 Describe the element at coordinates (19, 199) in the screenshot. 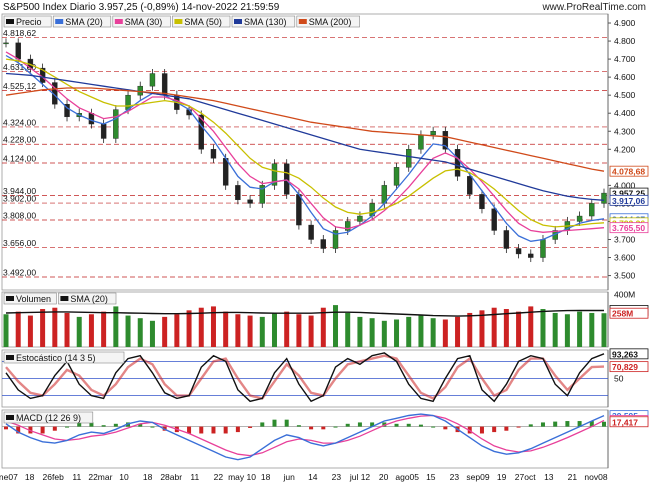

I see `level-label: 3.902,00` at that location.